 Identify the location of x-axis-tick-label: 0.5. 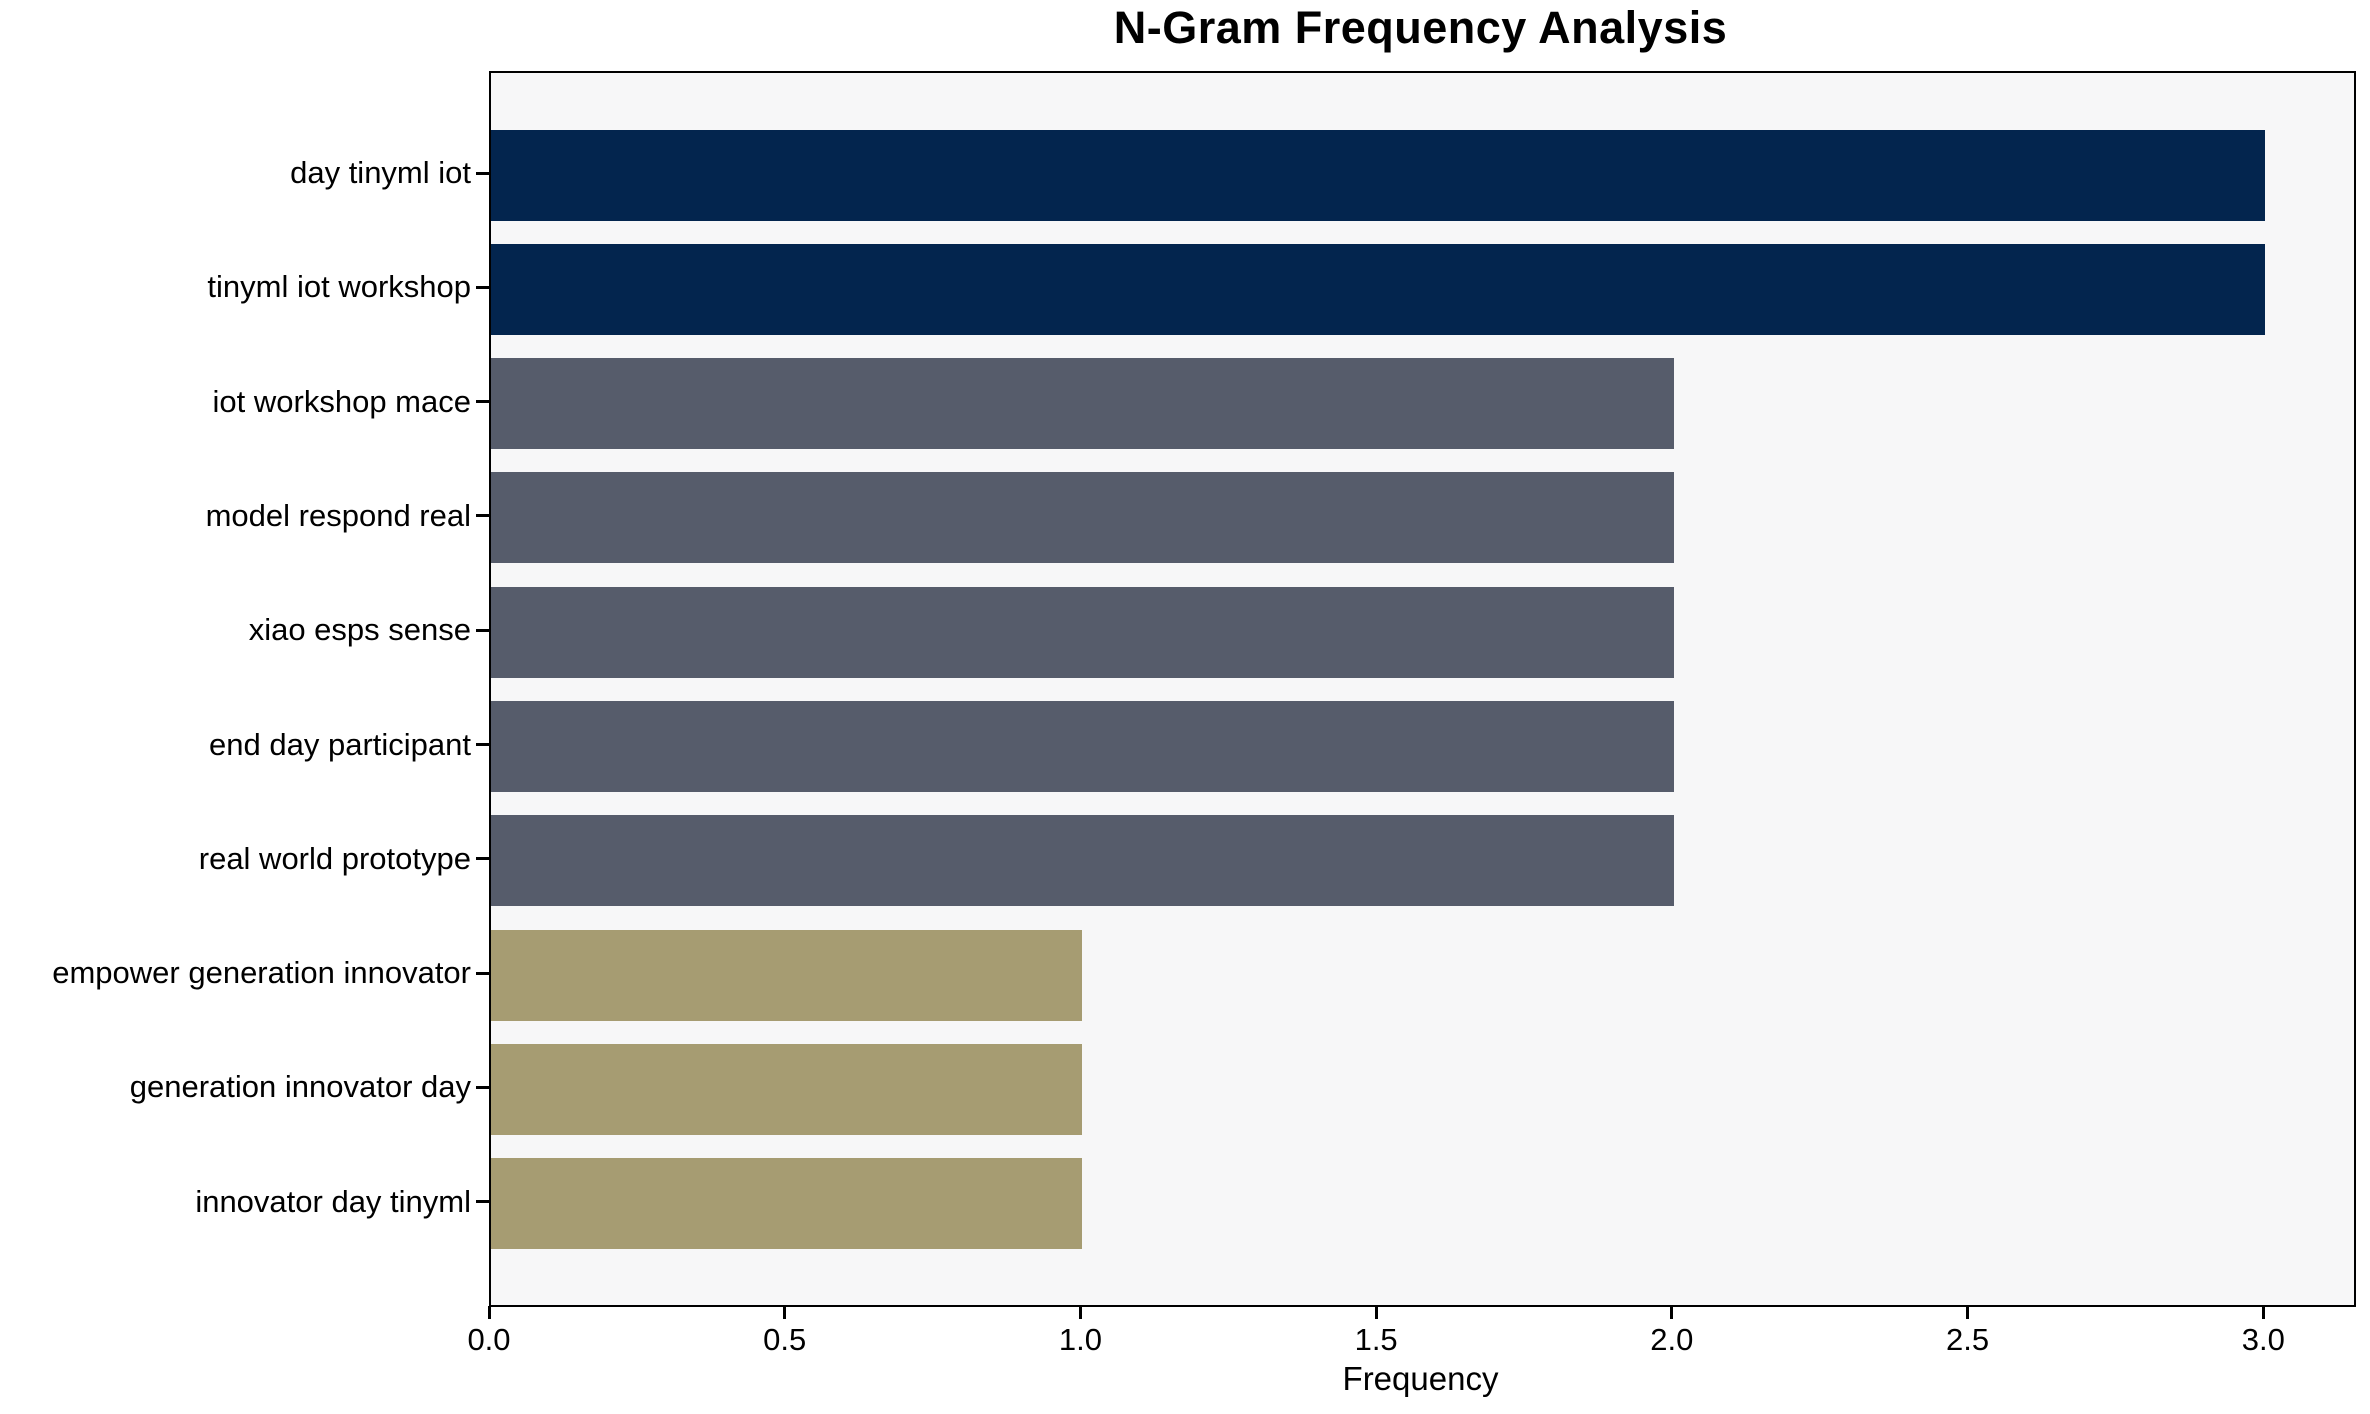
(785, 1339).